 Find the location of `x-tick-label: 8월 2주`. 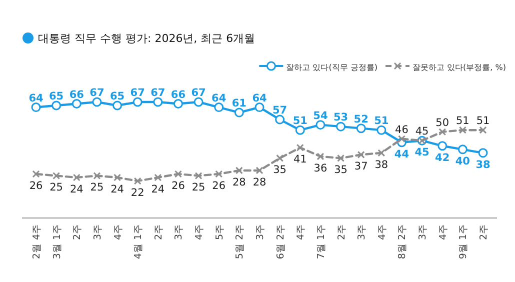

x-tick-label: 8월 2주 is located at coordinates (402, 242).